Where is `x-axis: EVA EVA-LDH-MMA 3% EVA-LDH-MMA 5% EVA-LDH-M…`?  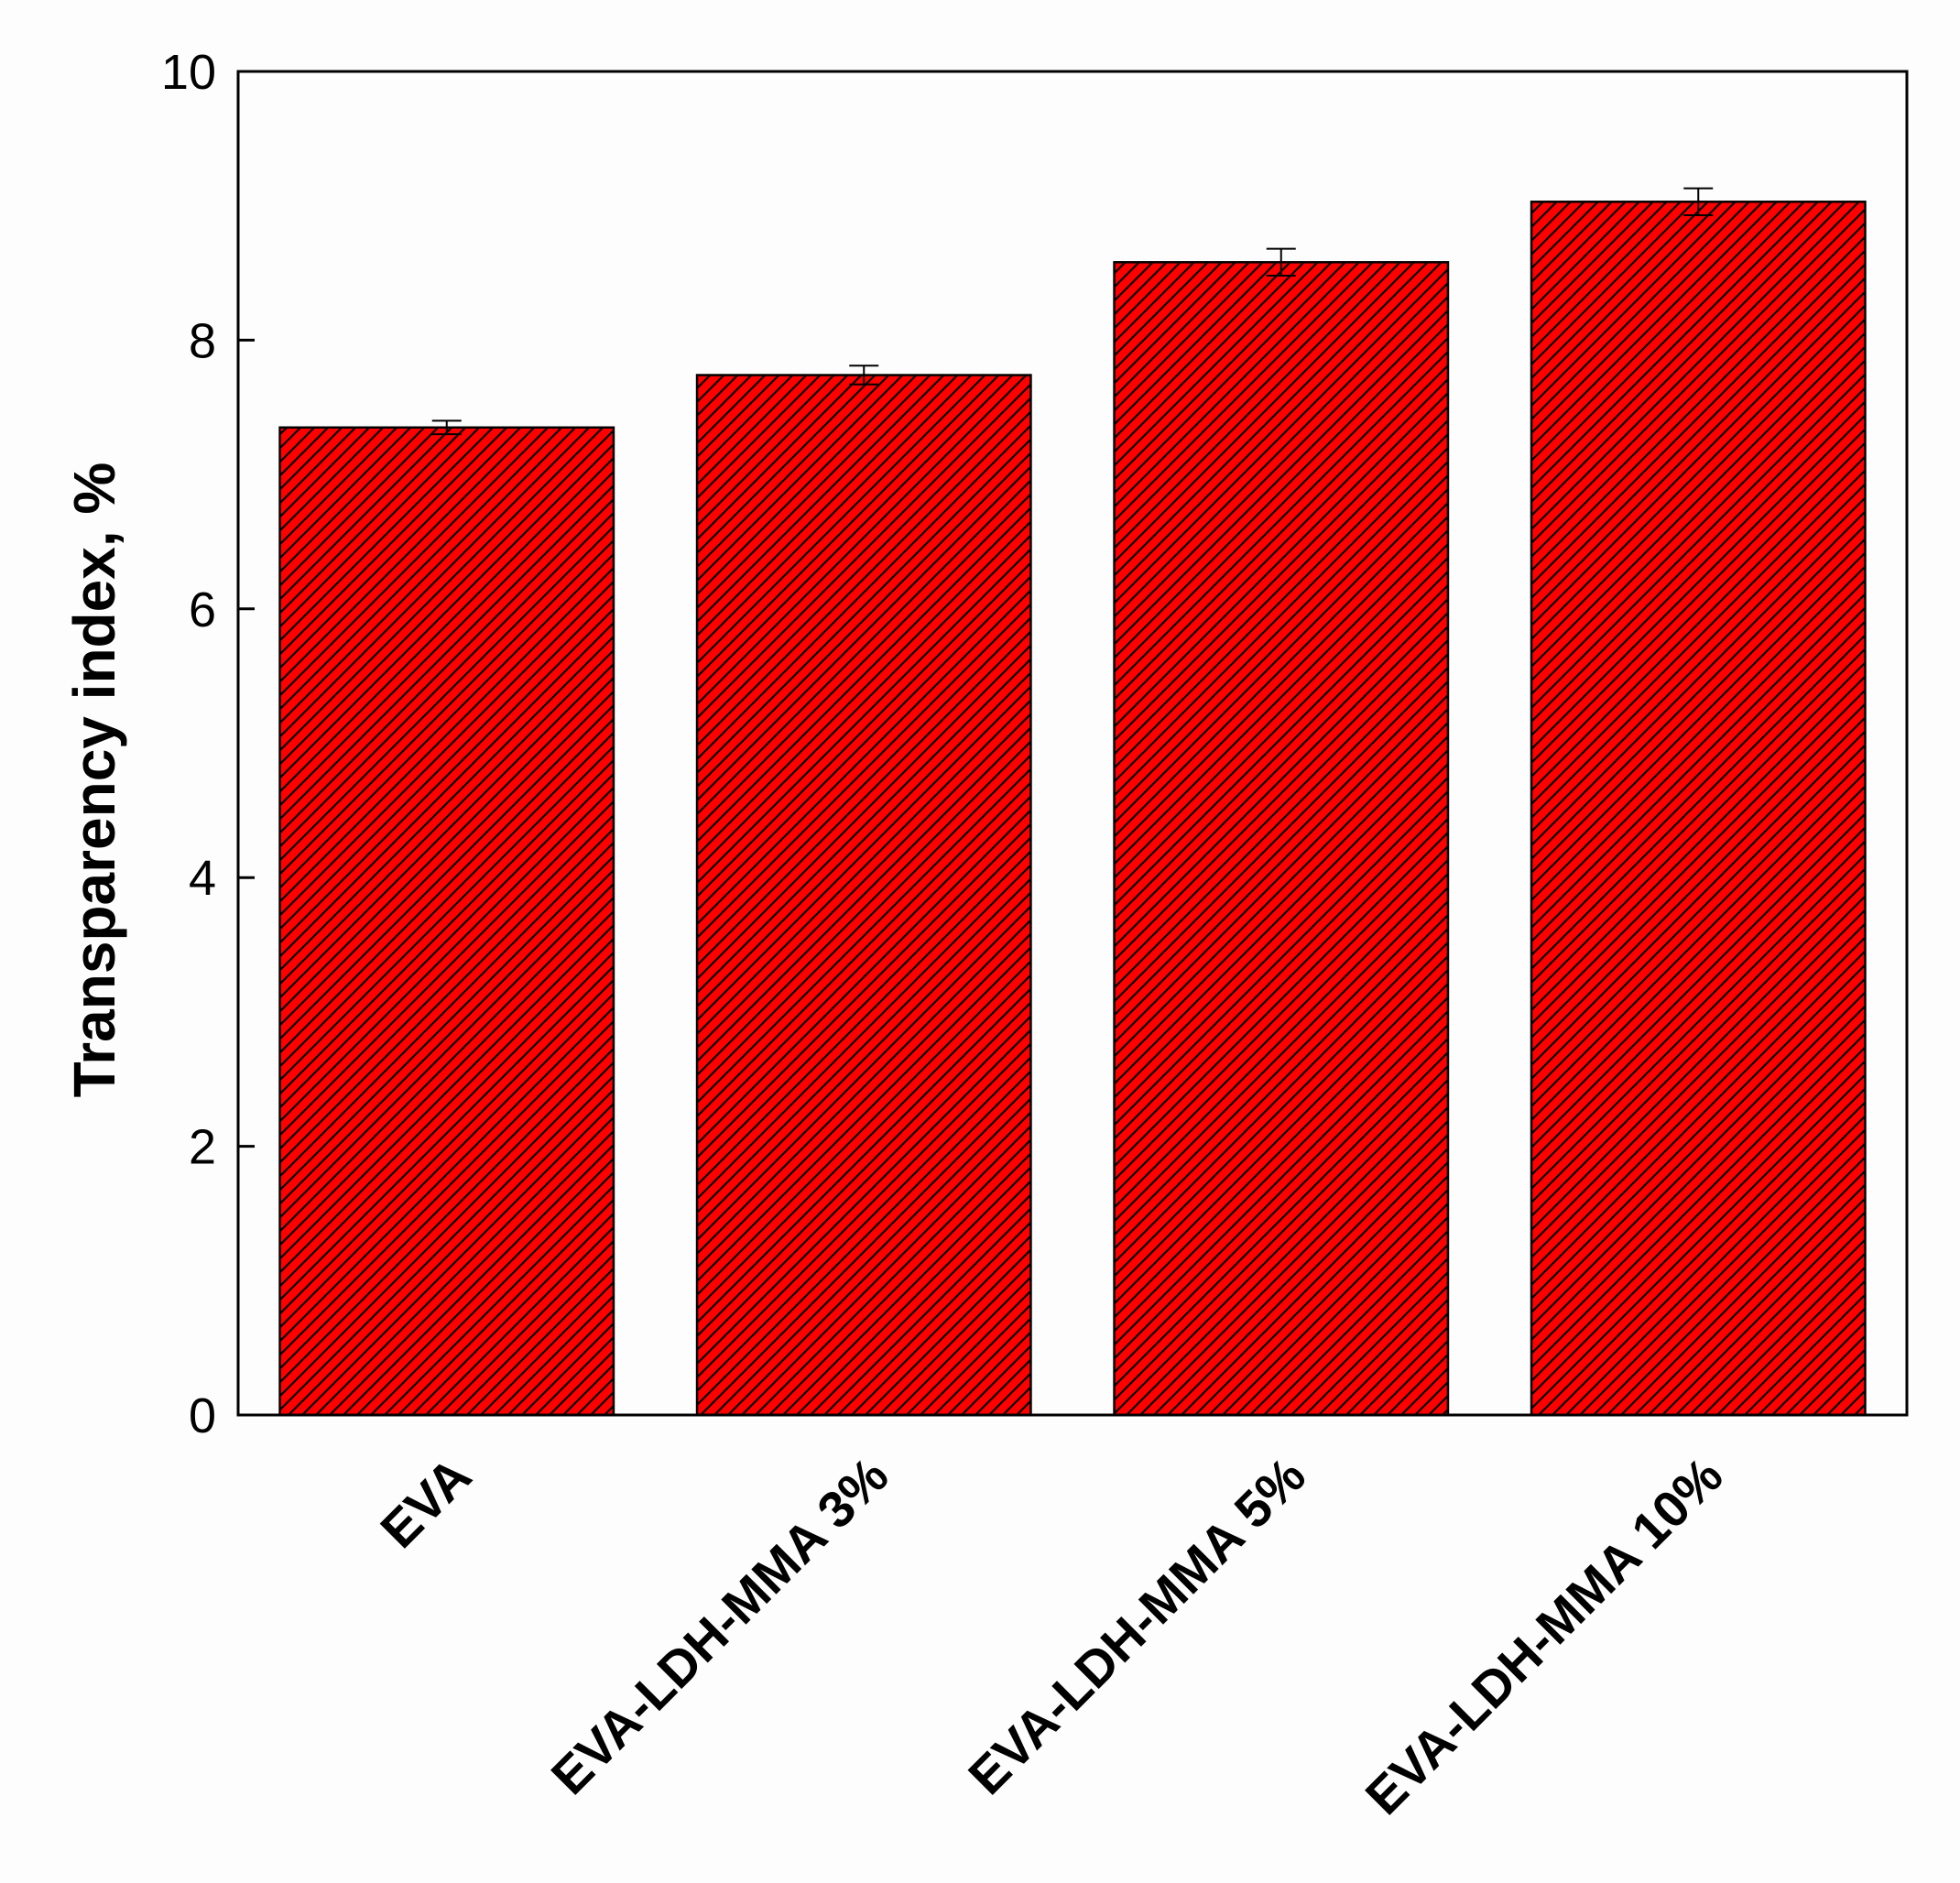 x-axis: EVA EVA-LDH-MMA 3% EVA-LDH-MMA 5% EVA-LDH-M… is located at coordinates (1051, 1635).